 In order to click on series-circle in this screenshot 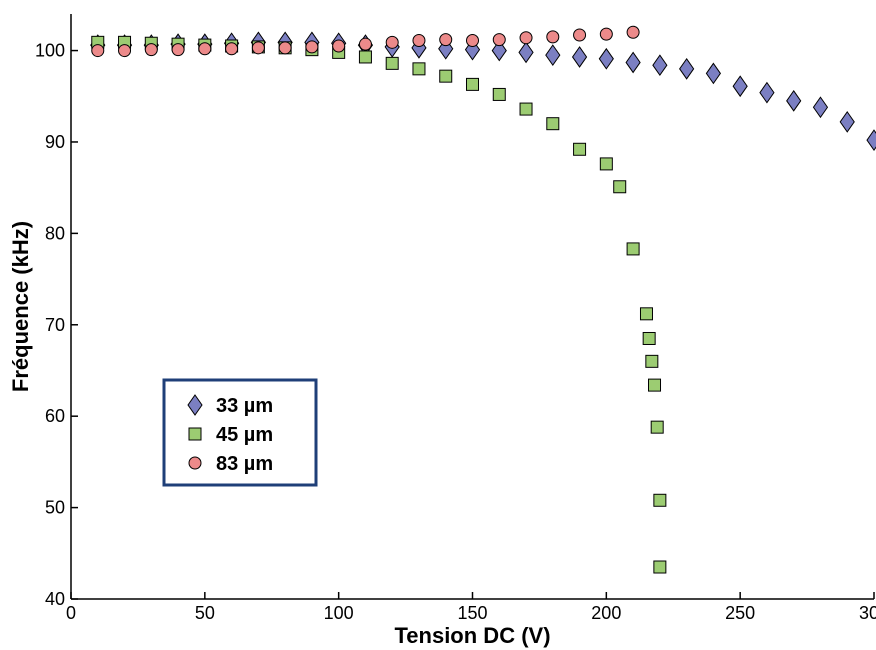, I will do `click(365, 41)`.